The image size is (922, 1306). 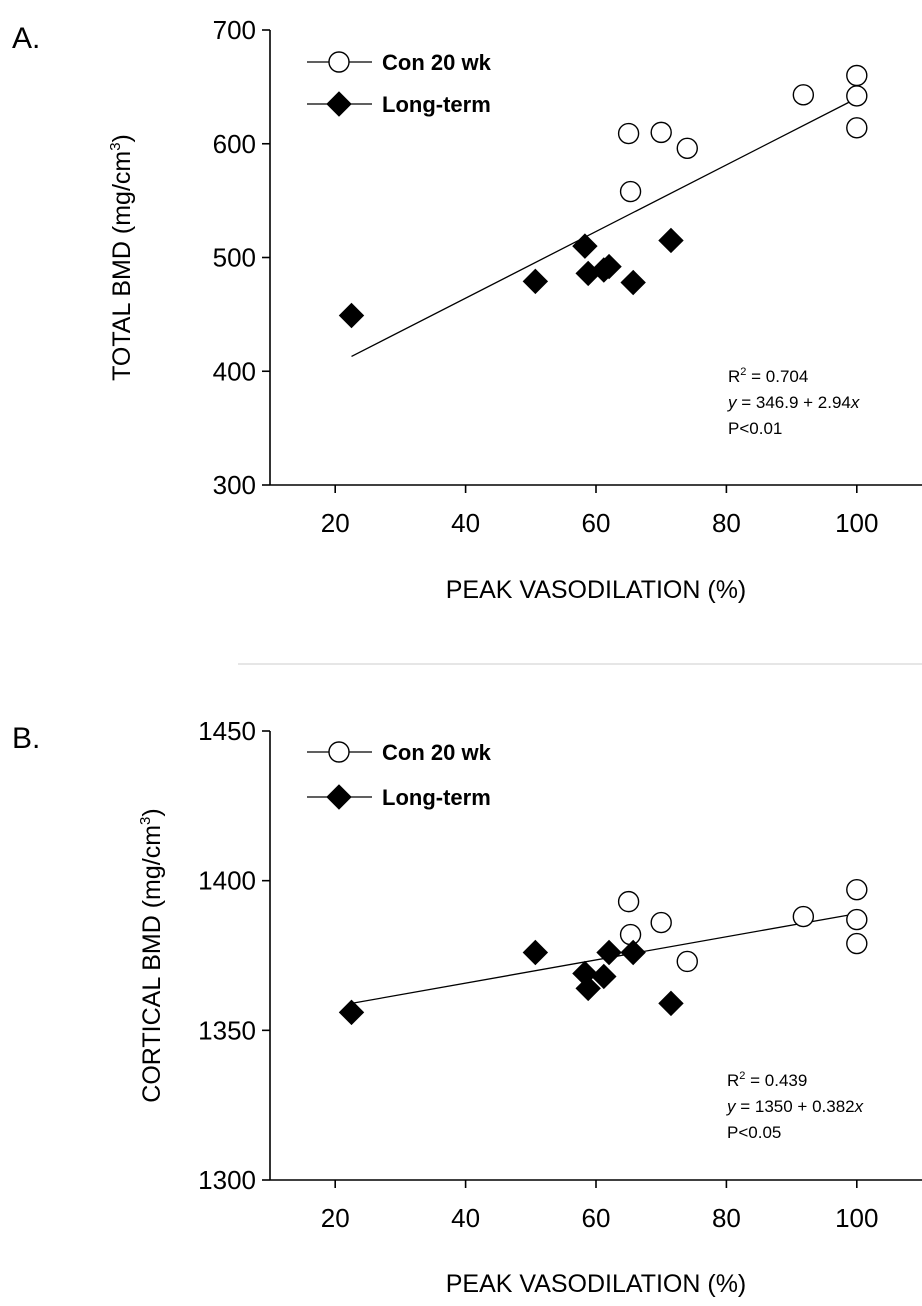 What do you see at coordinates (604, 227) in the screenshot?
I see `regression-line` at bounding box center [604, 227].